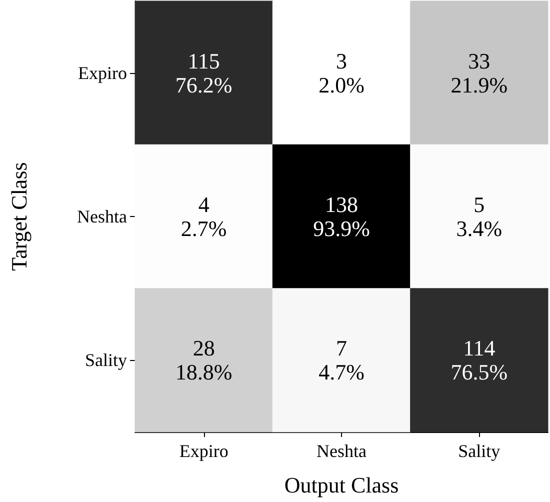  Describe the element at coordinates (105, 360) in the screenshot. I see `y-tick-label: Sality` at that location.